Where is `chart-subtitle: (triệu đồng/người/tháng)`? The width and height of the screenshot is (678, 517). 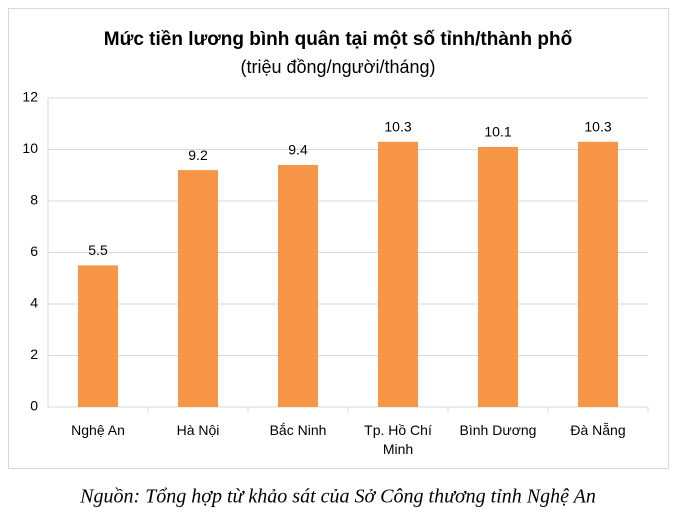
chart-subtitle: (triệu đồng/người/tháng) is located at coordinates (338, 67).